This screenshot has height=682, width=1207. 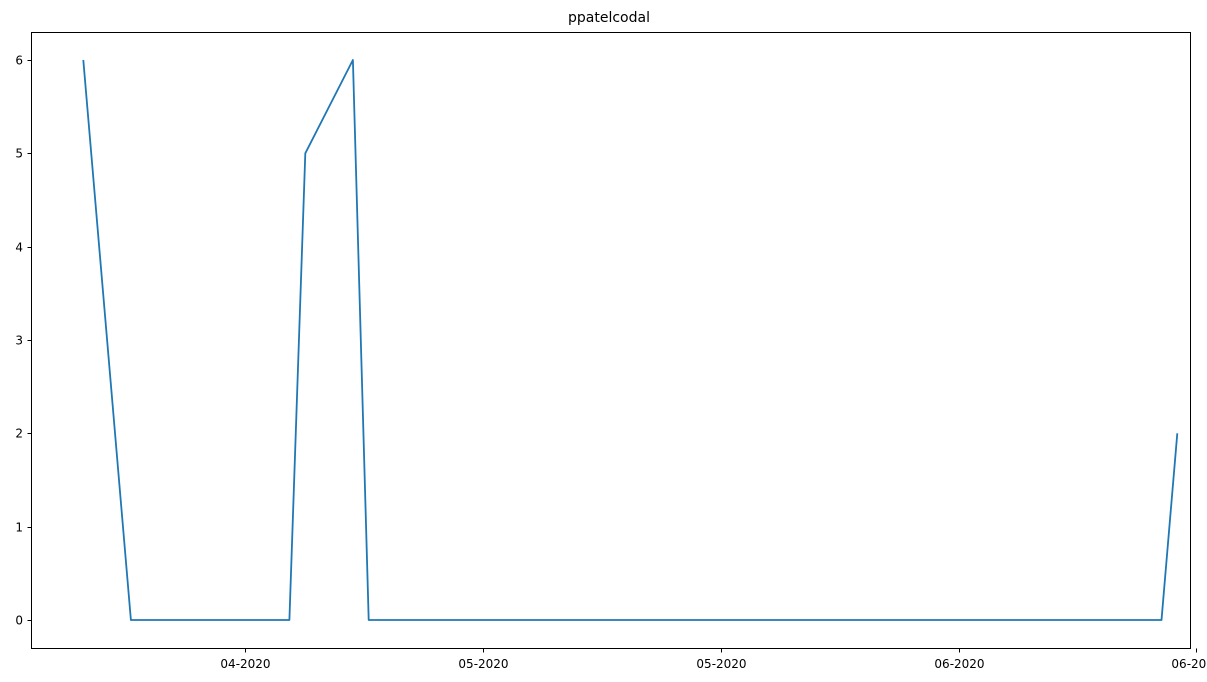 What do you see at coordinates (19, 248) in the screenshot?
I see `y-tick-label: 4` at bounding box center [19, 248].